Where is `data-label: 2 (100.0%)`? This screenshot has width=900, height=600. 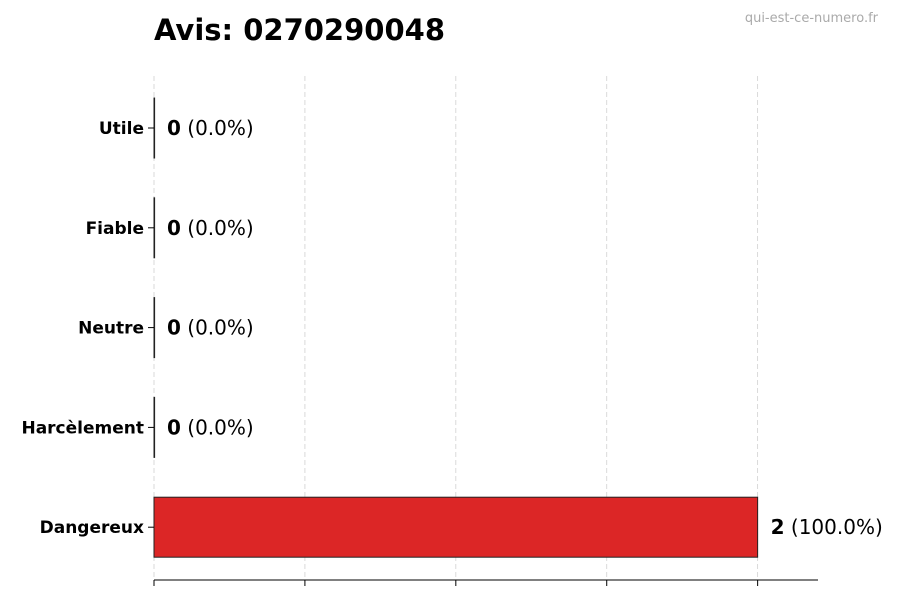
data-label: 2 (100.0%) is located at coordinates (827, 527).